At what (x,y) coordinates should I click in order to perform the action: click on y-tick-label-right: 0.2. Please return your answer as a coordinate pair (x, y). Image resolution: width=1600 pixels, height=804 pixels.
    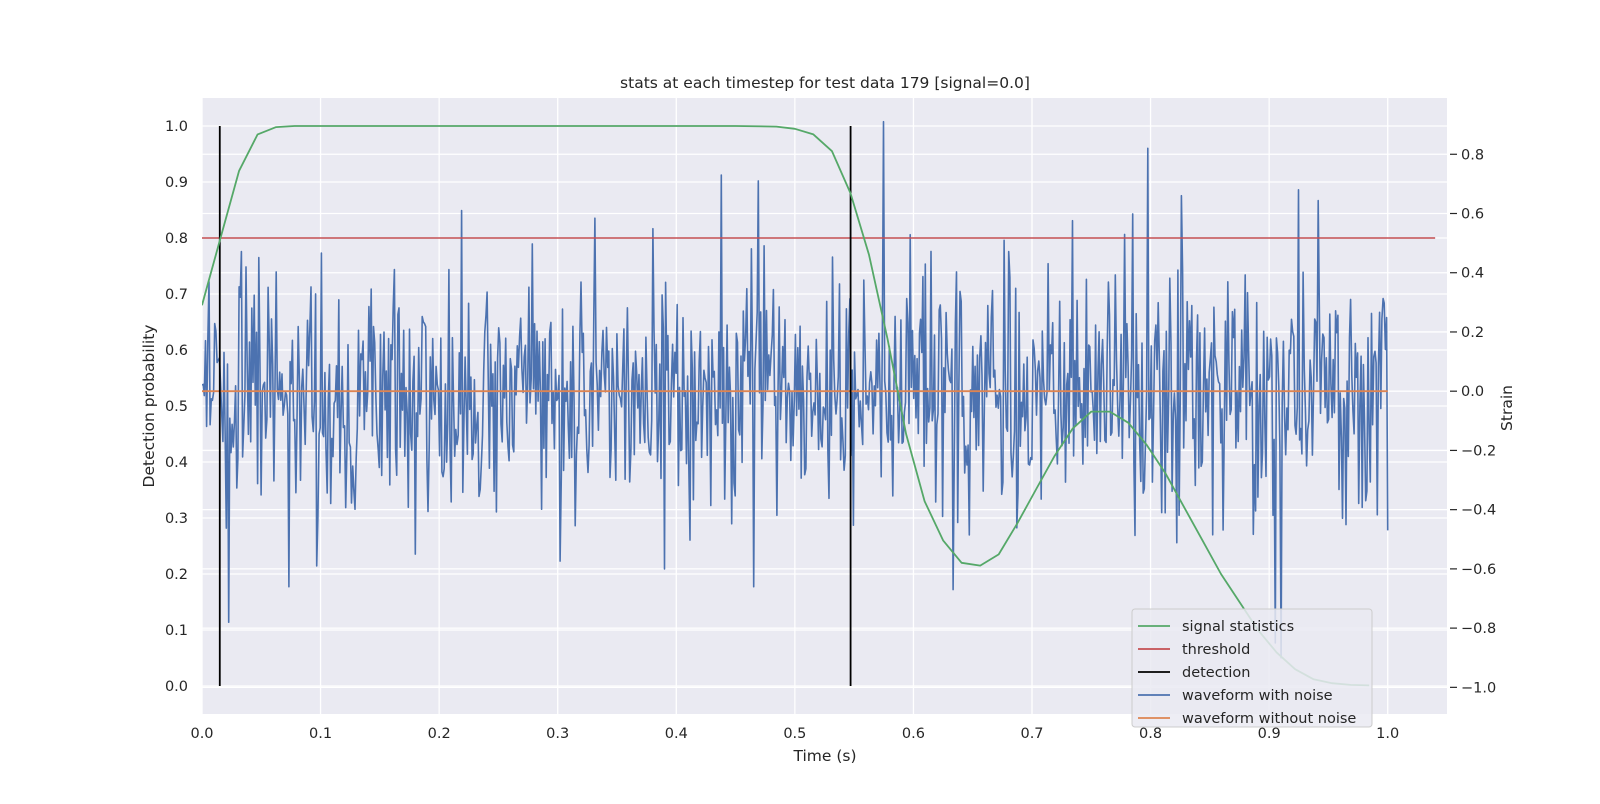
    Looking at the image, I should click on (1472, 333).